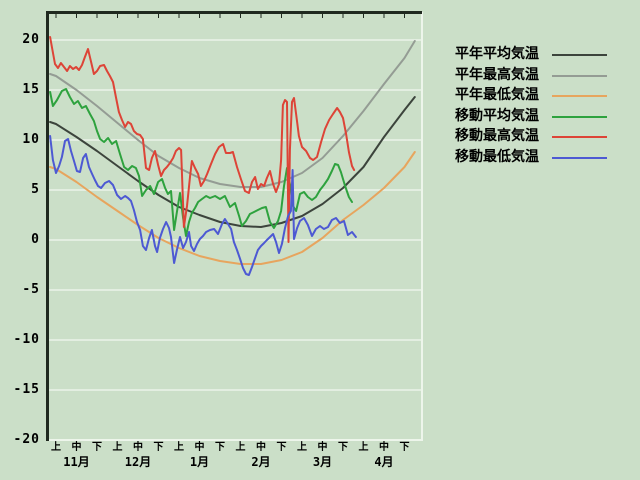 The image size is (640, 480). What do you see at coordinates (76, 462) in the screenshot?
I see `month-label: 11月` at bounding box center [76, 462].